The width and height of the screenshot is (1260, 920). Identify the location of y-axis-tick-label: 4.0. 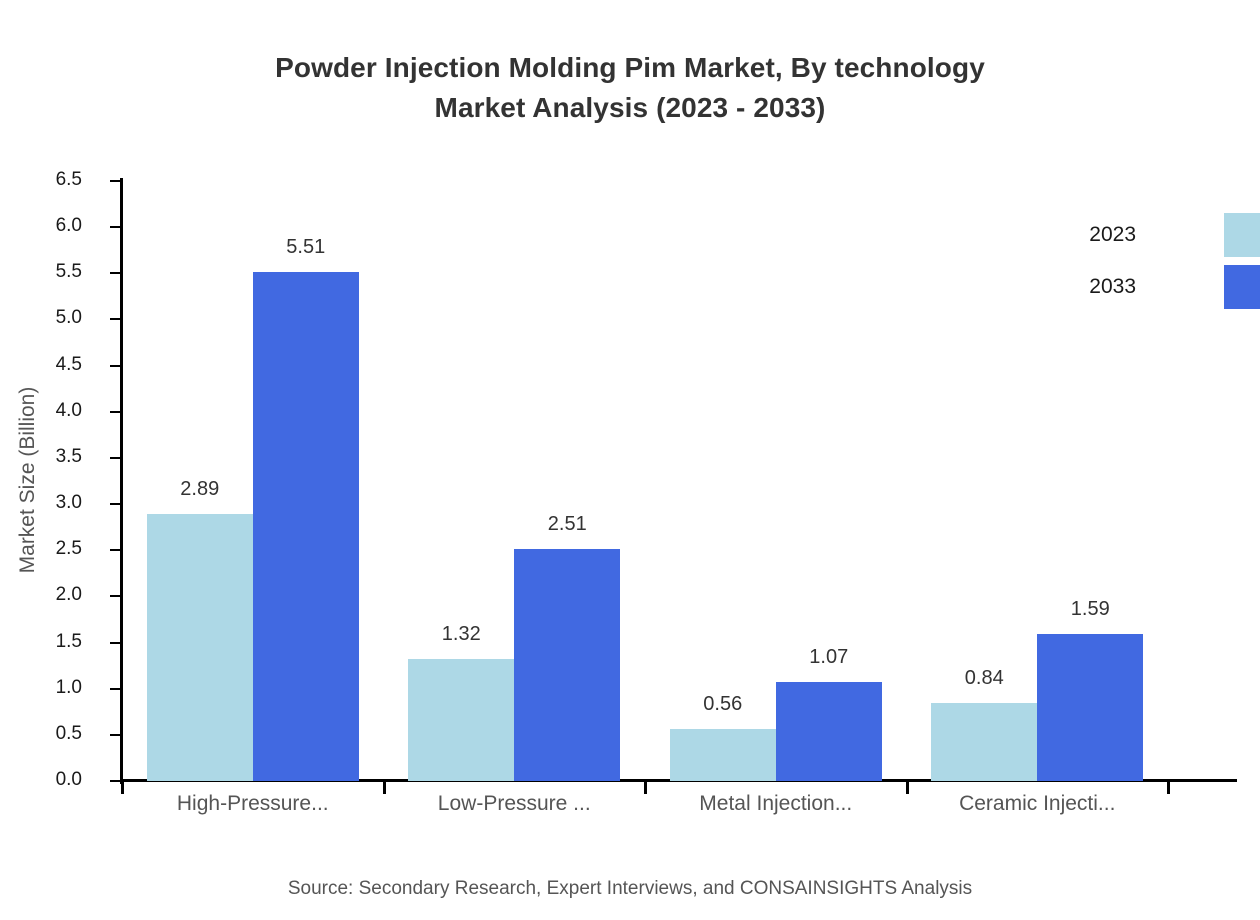
(68, 410).